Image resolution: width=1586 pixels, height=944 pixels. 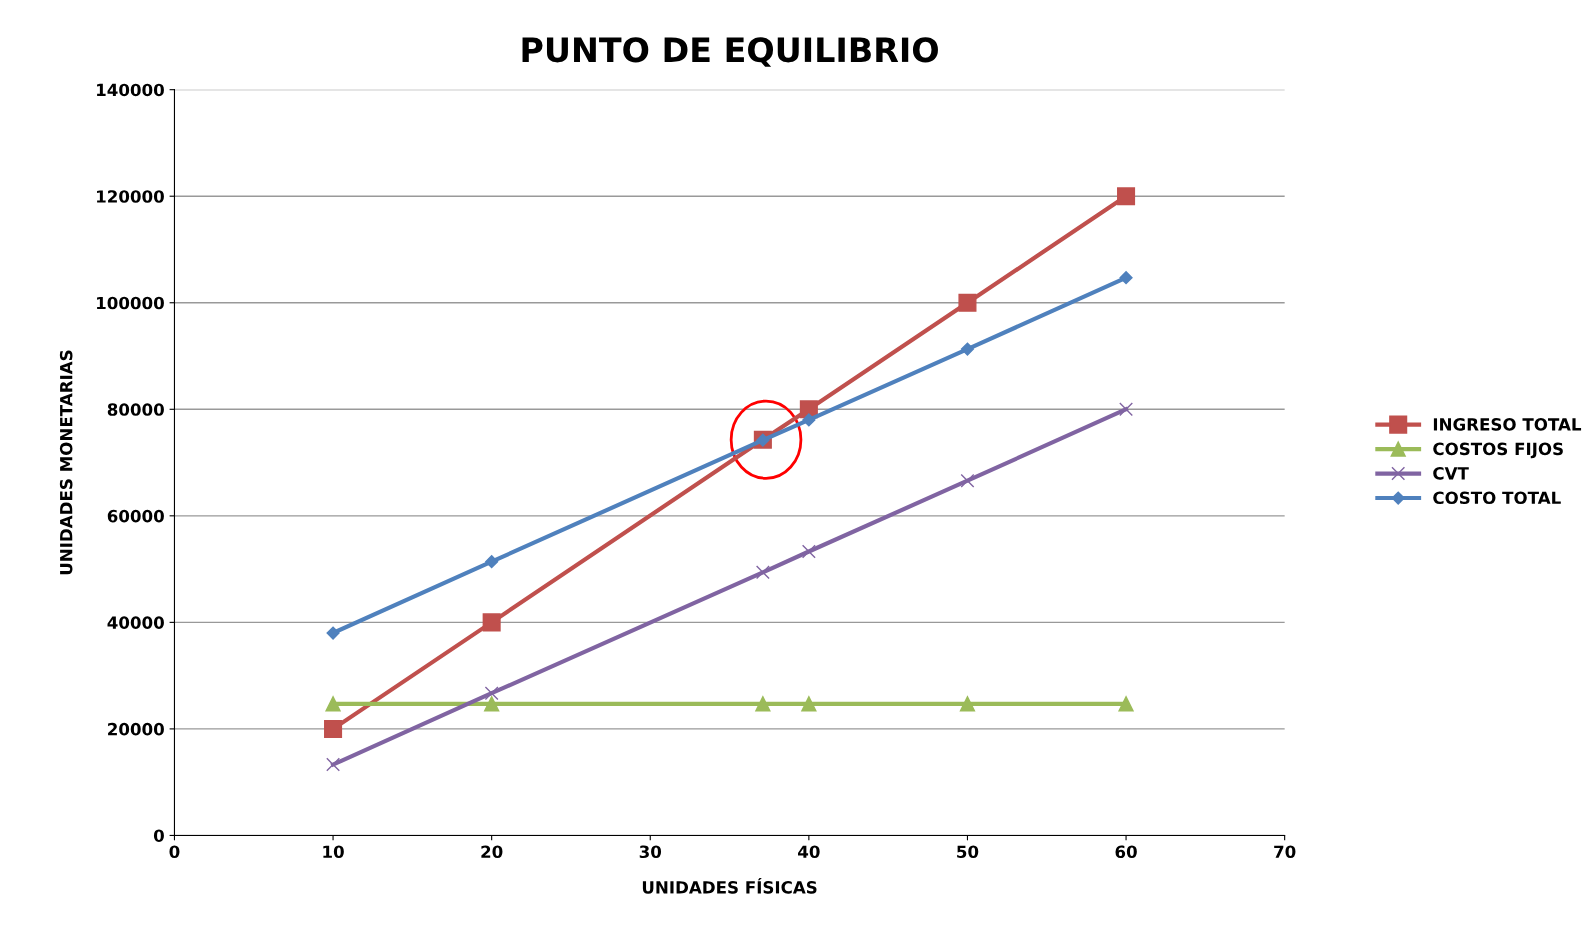 I want to click on x-axis-title: UNIDADES FÍSICAS, so click(x=729, y=885).